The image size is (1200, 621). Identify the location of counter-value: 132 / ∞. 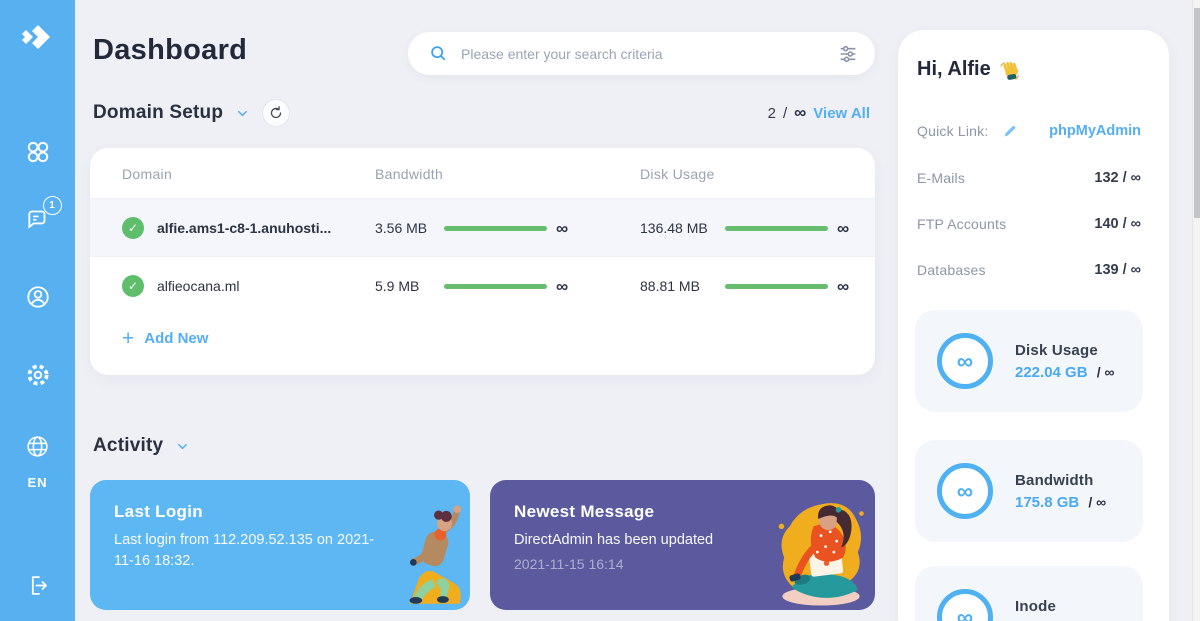
(1117, 178).